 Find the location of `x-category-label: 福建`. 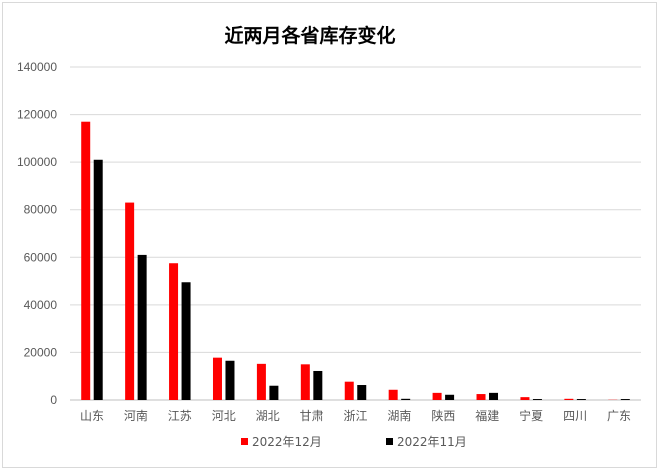

x-category-label: 福建 is located at coordinates (487, 415).